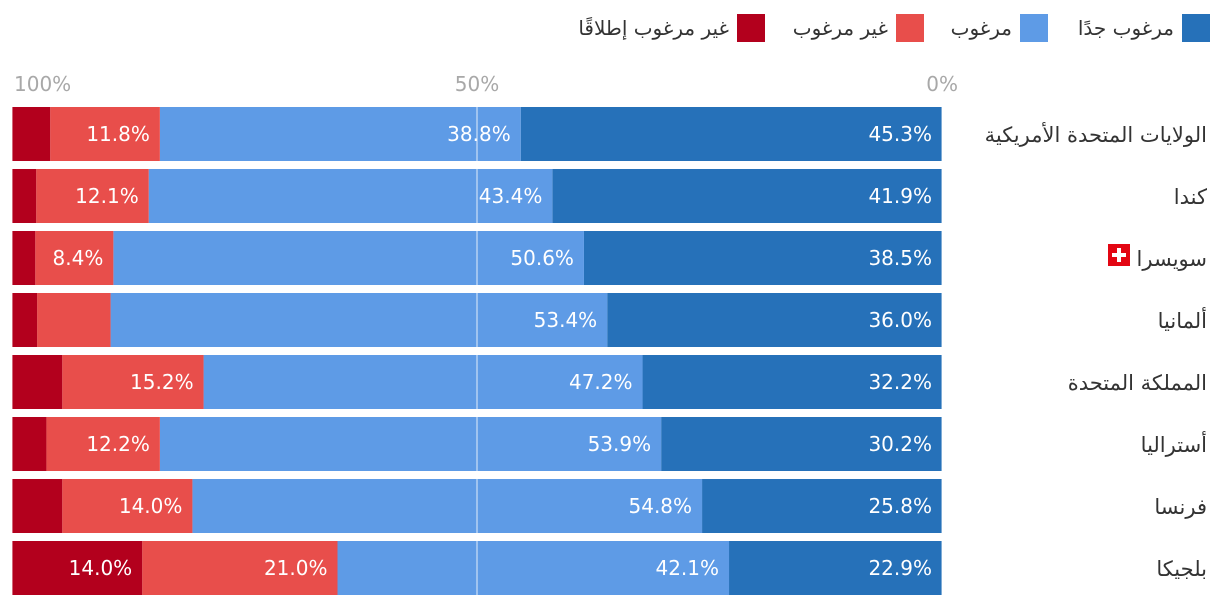  What do you see at coordinates (900, 196) in the screenshot?
I see `data-label: 41.9%` at bounding box center [900, 196].